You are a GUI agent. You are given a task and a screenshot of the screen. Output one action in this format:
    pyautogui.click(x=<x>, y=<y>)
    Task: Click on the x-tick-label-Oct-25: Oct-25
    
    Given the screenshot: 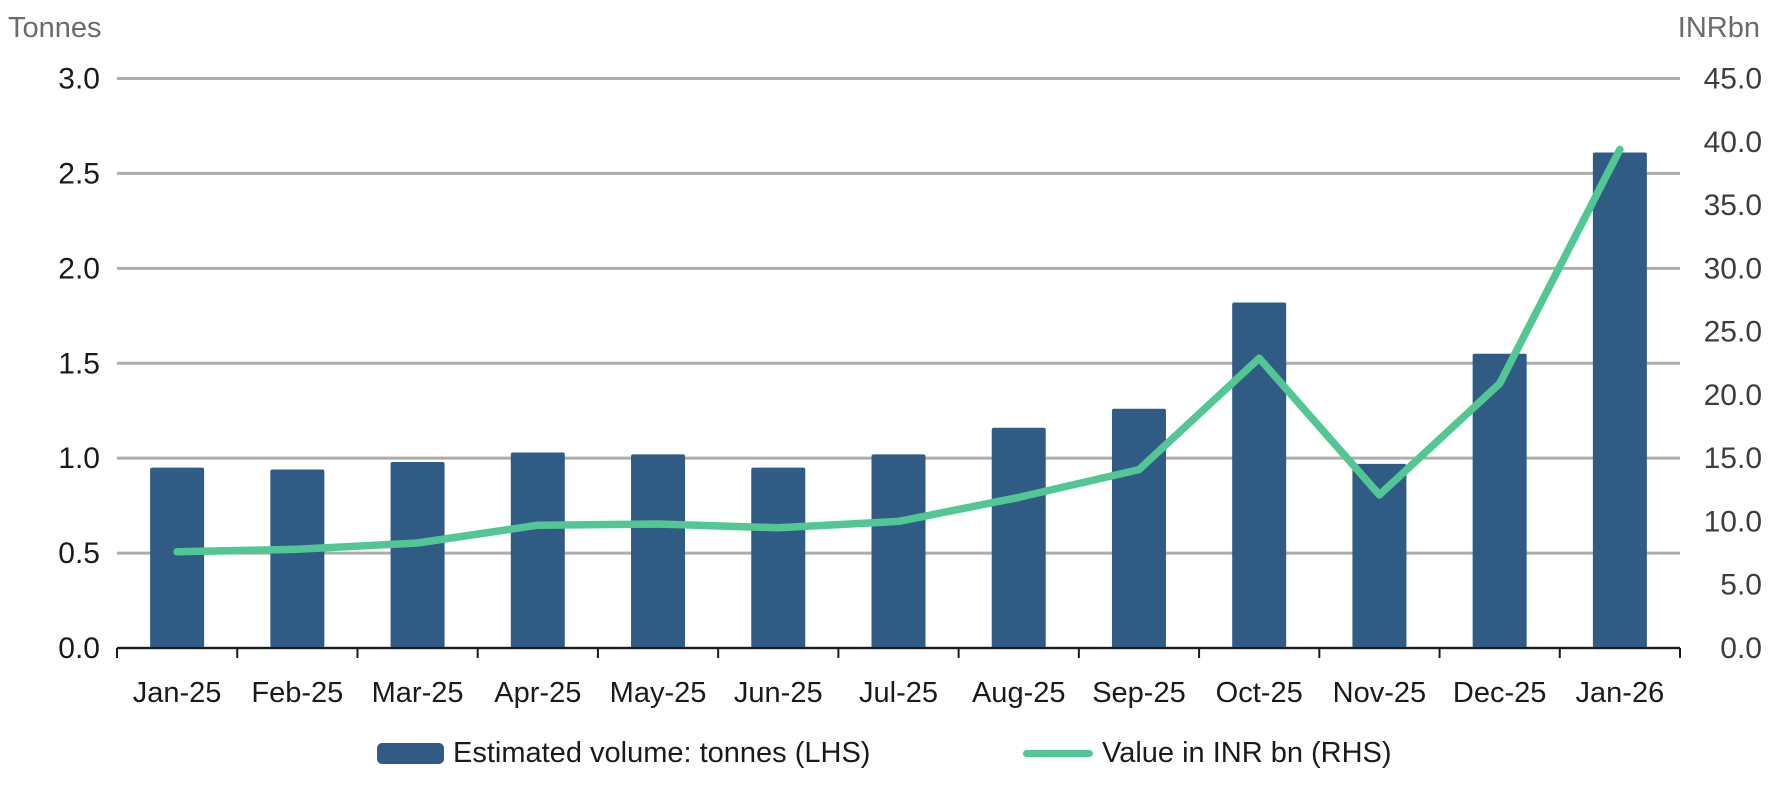 What is the action you would take?
    pyautogui.click(x=1259, y=693)
    